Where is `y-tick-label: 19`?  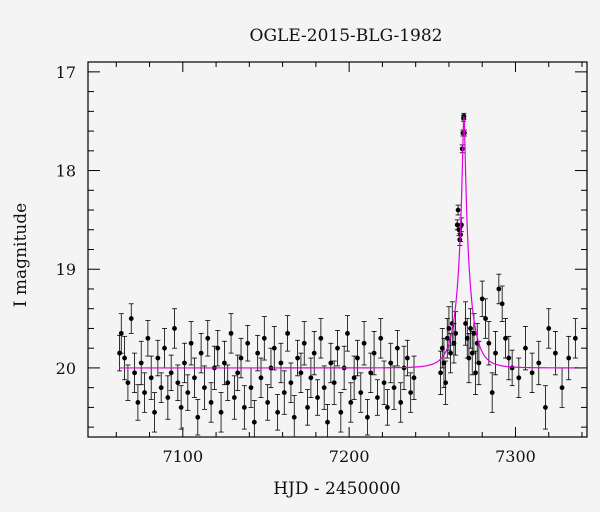 y-tick-label: 19 is located at coordinates (66, 269).